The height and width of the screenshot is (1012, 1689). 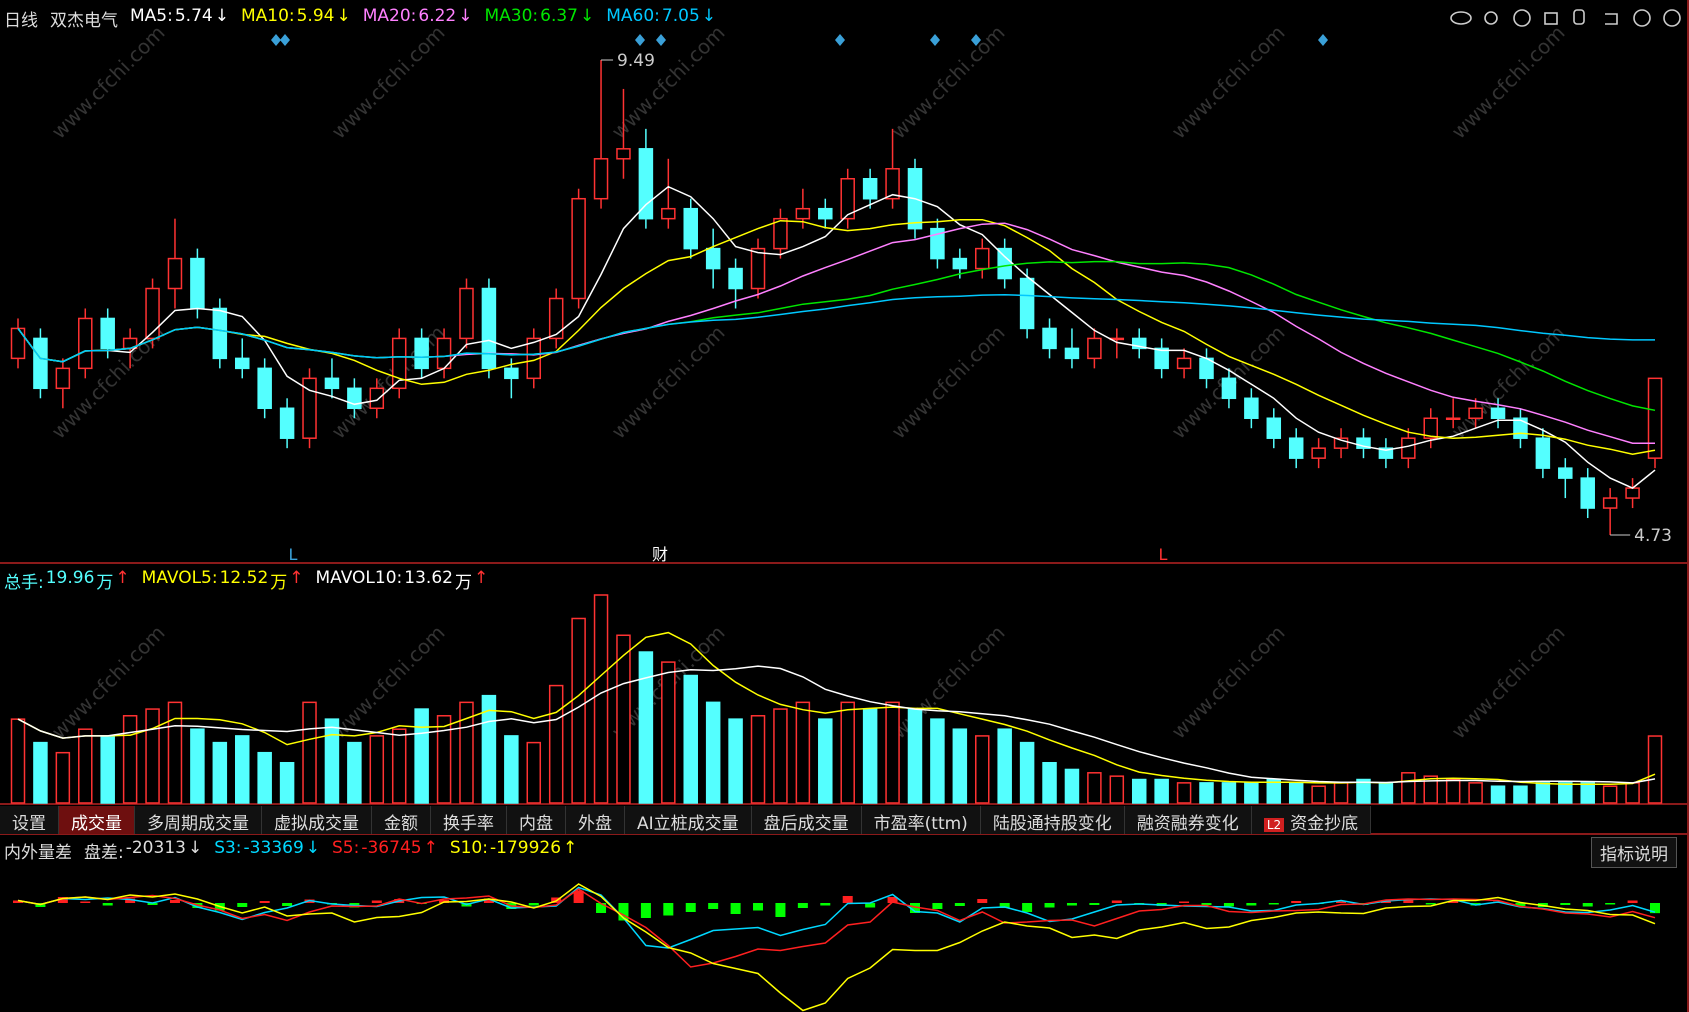 What do you see at coordinates (806, 824) in the screenshot?
I see `tab-label: 盘后成交量` at bounding box center [806, 824].